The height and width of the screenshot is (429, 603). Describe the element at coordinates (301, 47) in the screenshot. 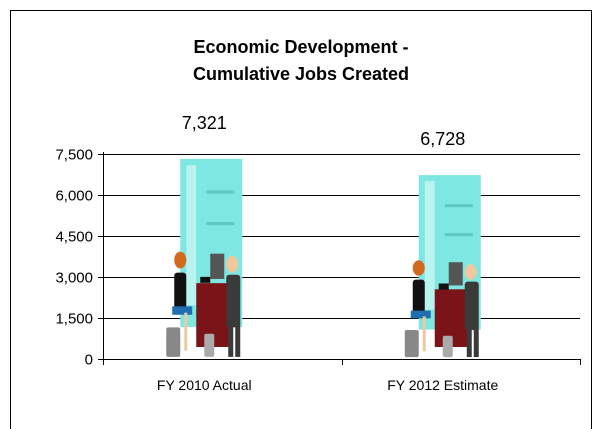

I see `chart-title-line-1: Economic Development -` at that location.